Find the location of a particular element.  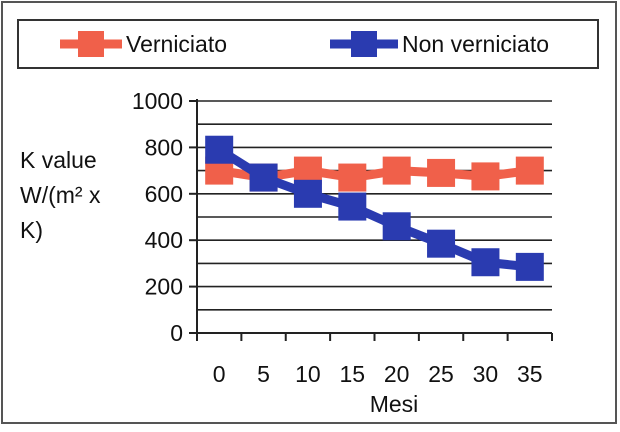

y-tick-label-200: 200 is located at coordinates (164, 287).